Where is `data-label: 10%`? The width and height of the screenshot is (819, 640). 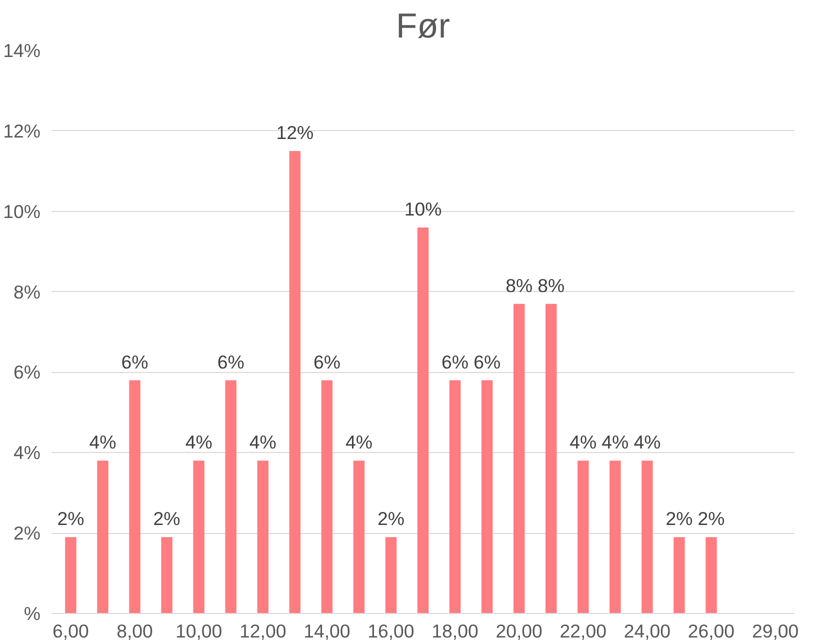
data-label: 10% is located at coordinates (423, 209).